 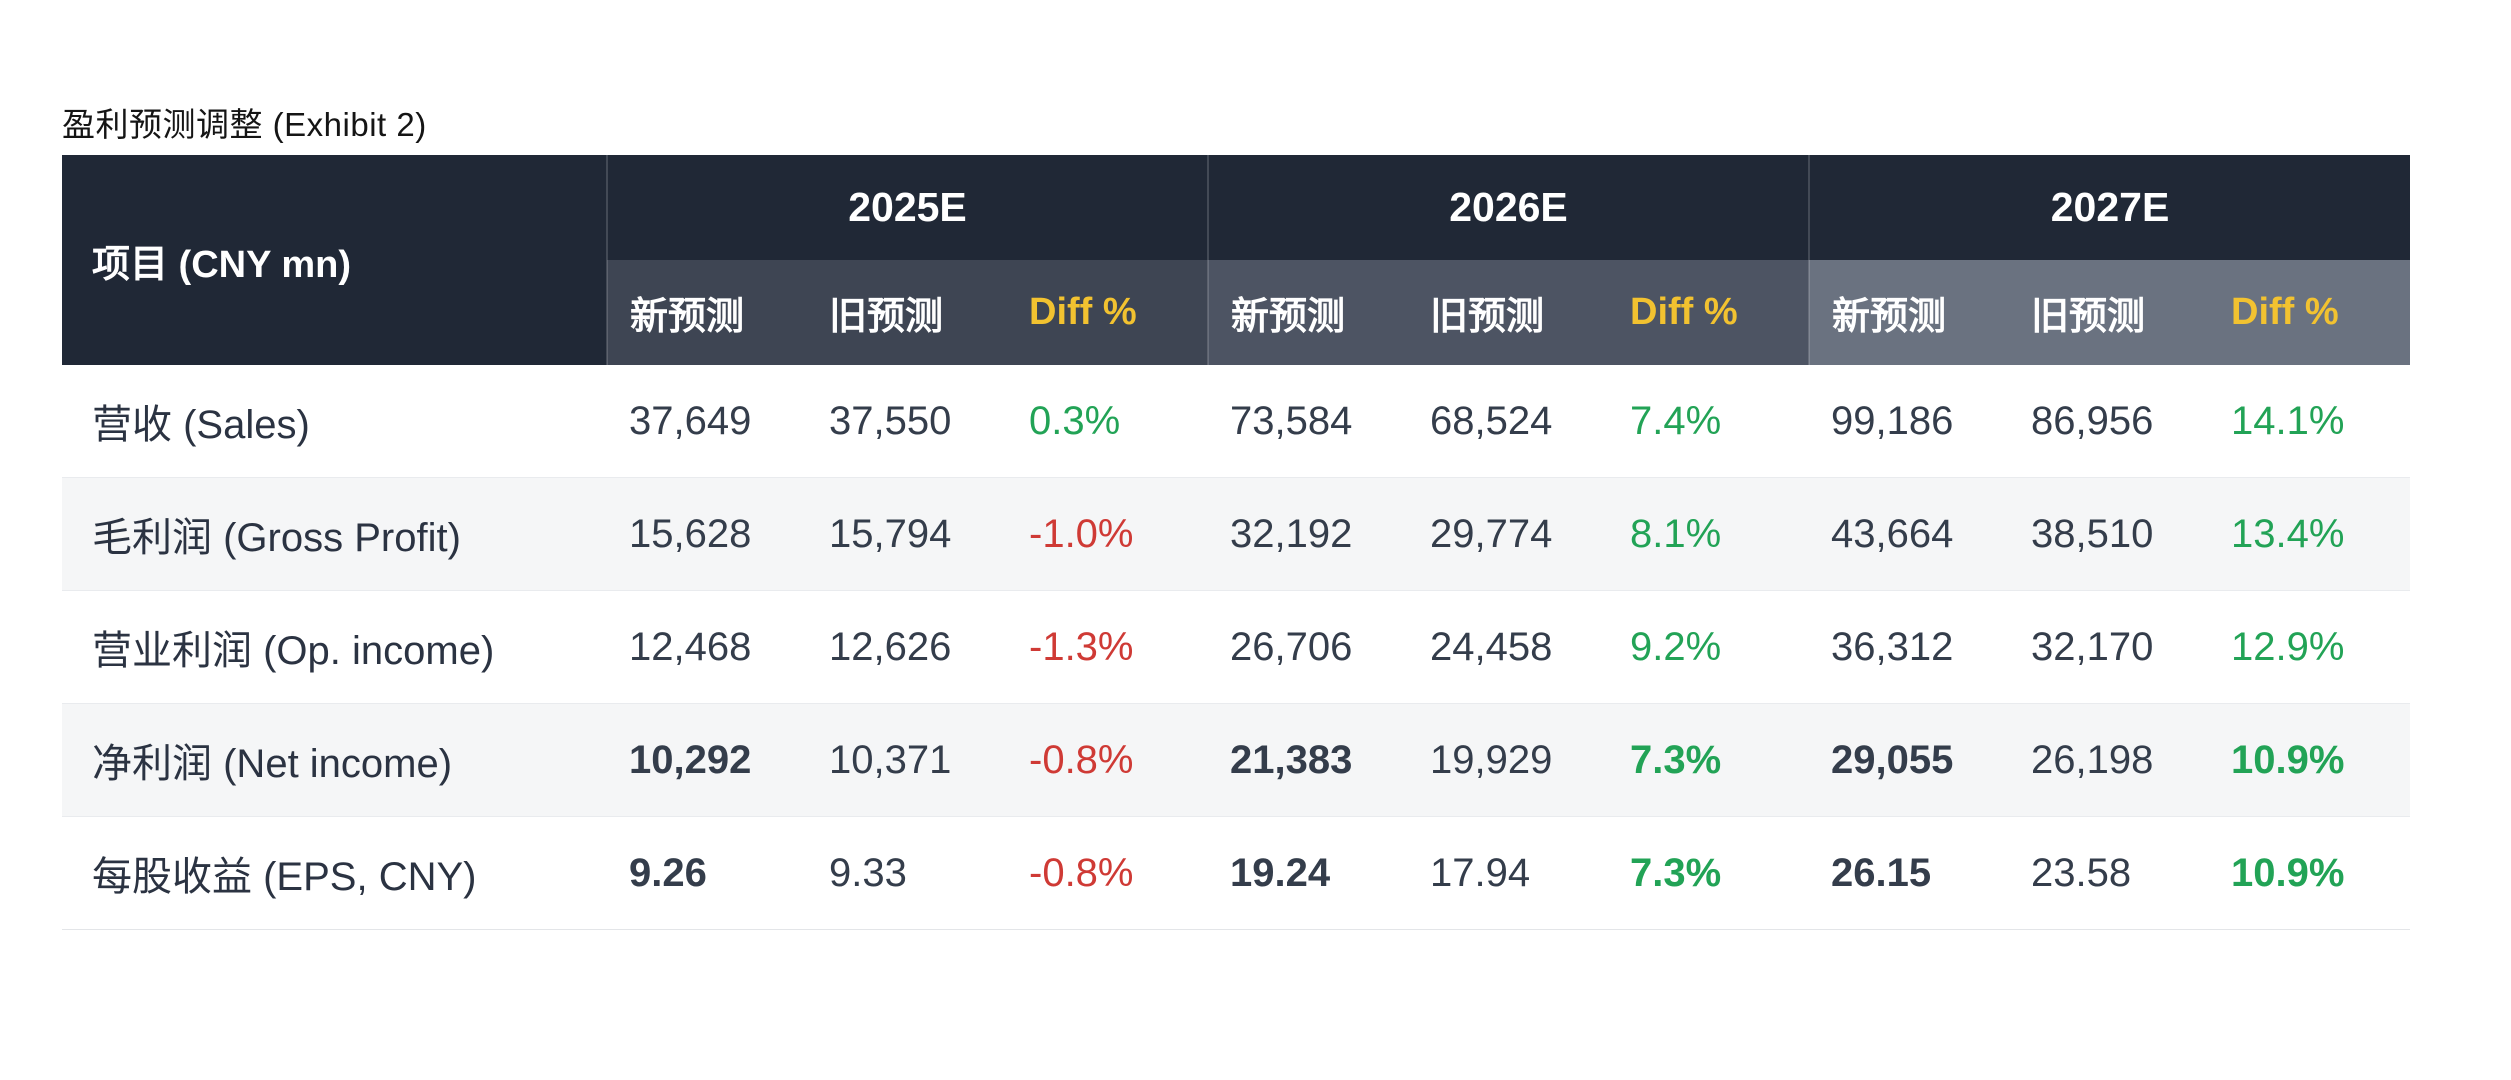 I want to click on table-cell: 32,192, so click(x=1308, y=534).